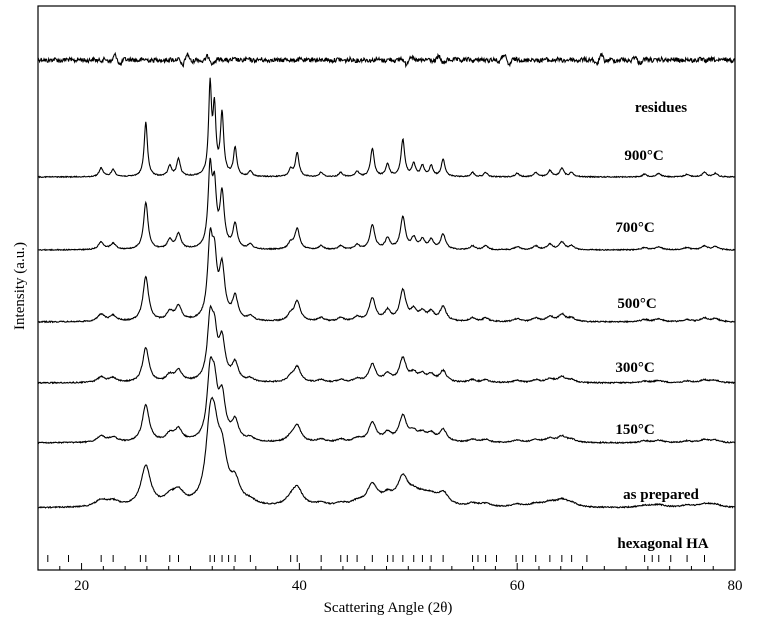 The width and height of the screenshot is (767, 619). Describe the element at coordinates (20, 286) in the screenshot. I see `y-axis-title: Intensity (a.u.)` at that location.